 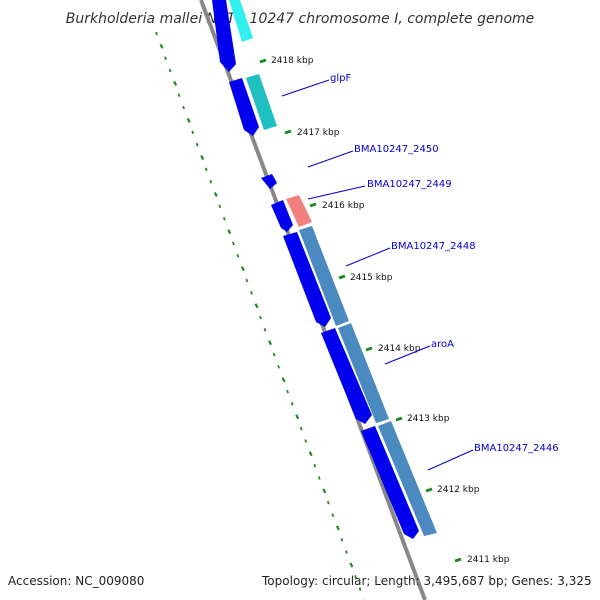 What do you see at coordinates (292, 61) in the screenshot?
I see `kbp-label: 2418 kbp` at bounding box center [292, 61].